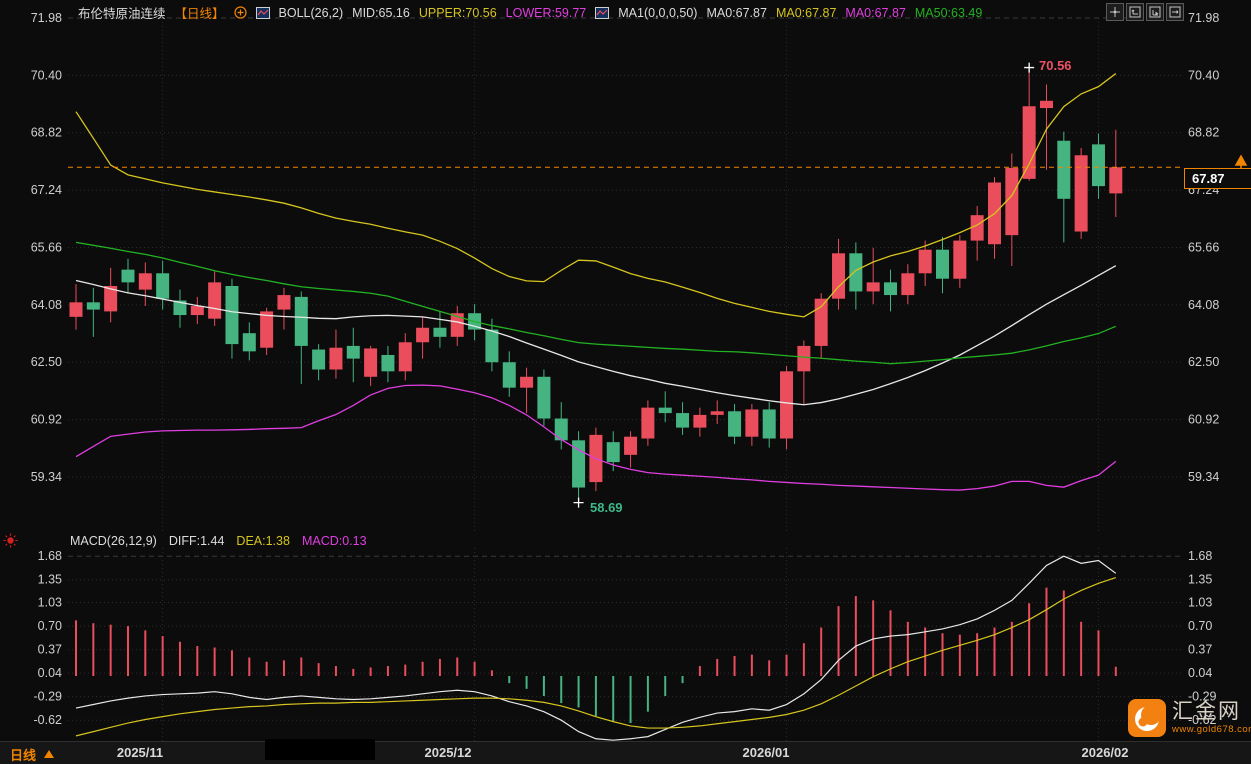  Describe the element at coordinates (10, 540) in the screenshot. I see `alert-sun-icon` at that location.